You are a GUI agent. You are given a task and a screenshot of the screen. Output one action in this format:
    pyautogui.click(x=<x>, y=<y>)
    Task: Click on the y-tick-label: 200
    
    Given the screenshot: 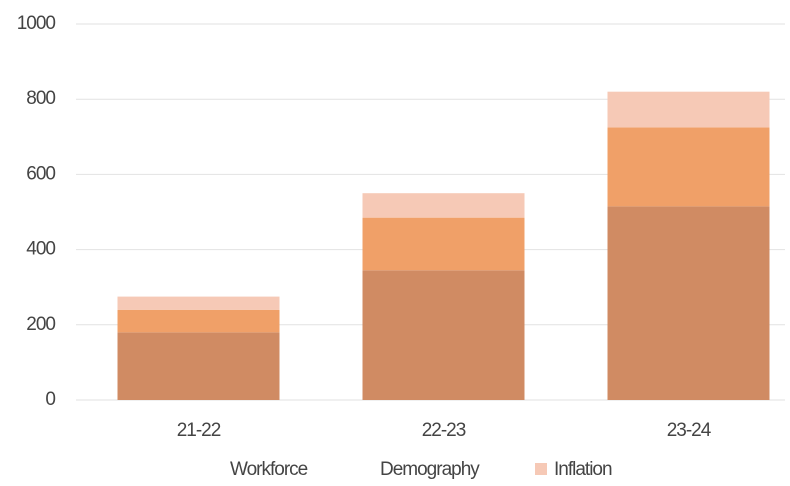 What is the action you would take?
    pyautogui.click(x=40, y=324)
    